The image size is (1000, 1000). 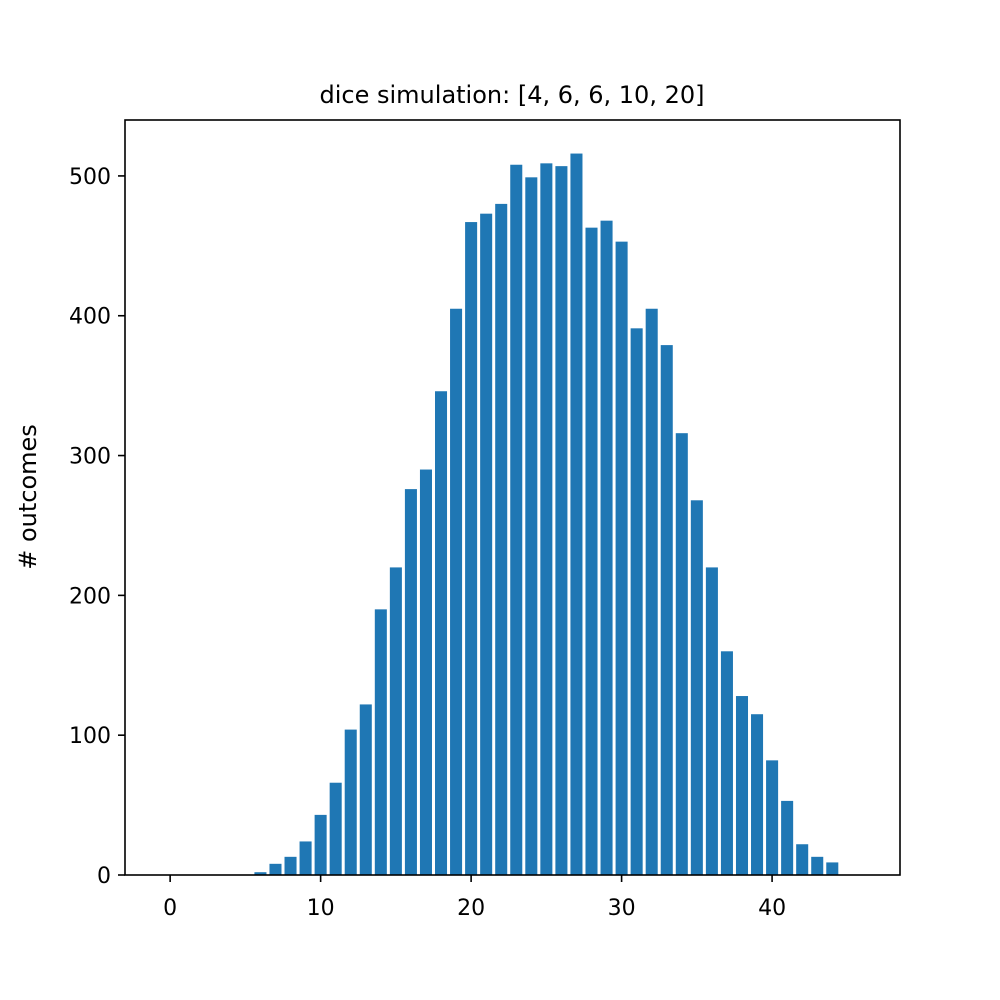 I want to click on x-tick-label: 40, so click(x=772, y=908).